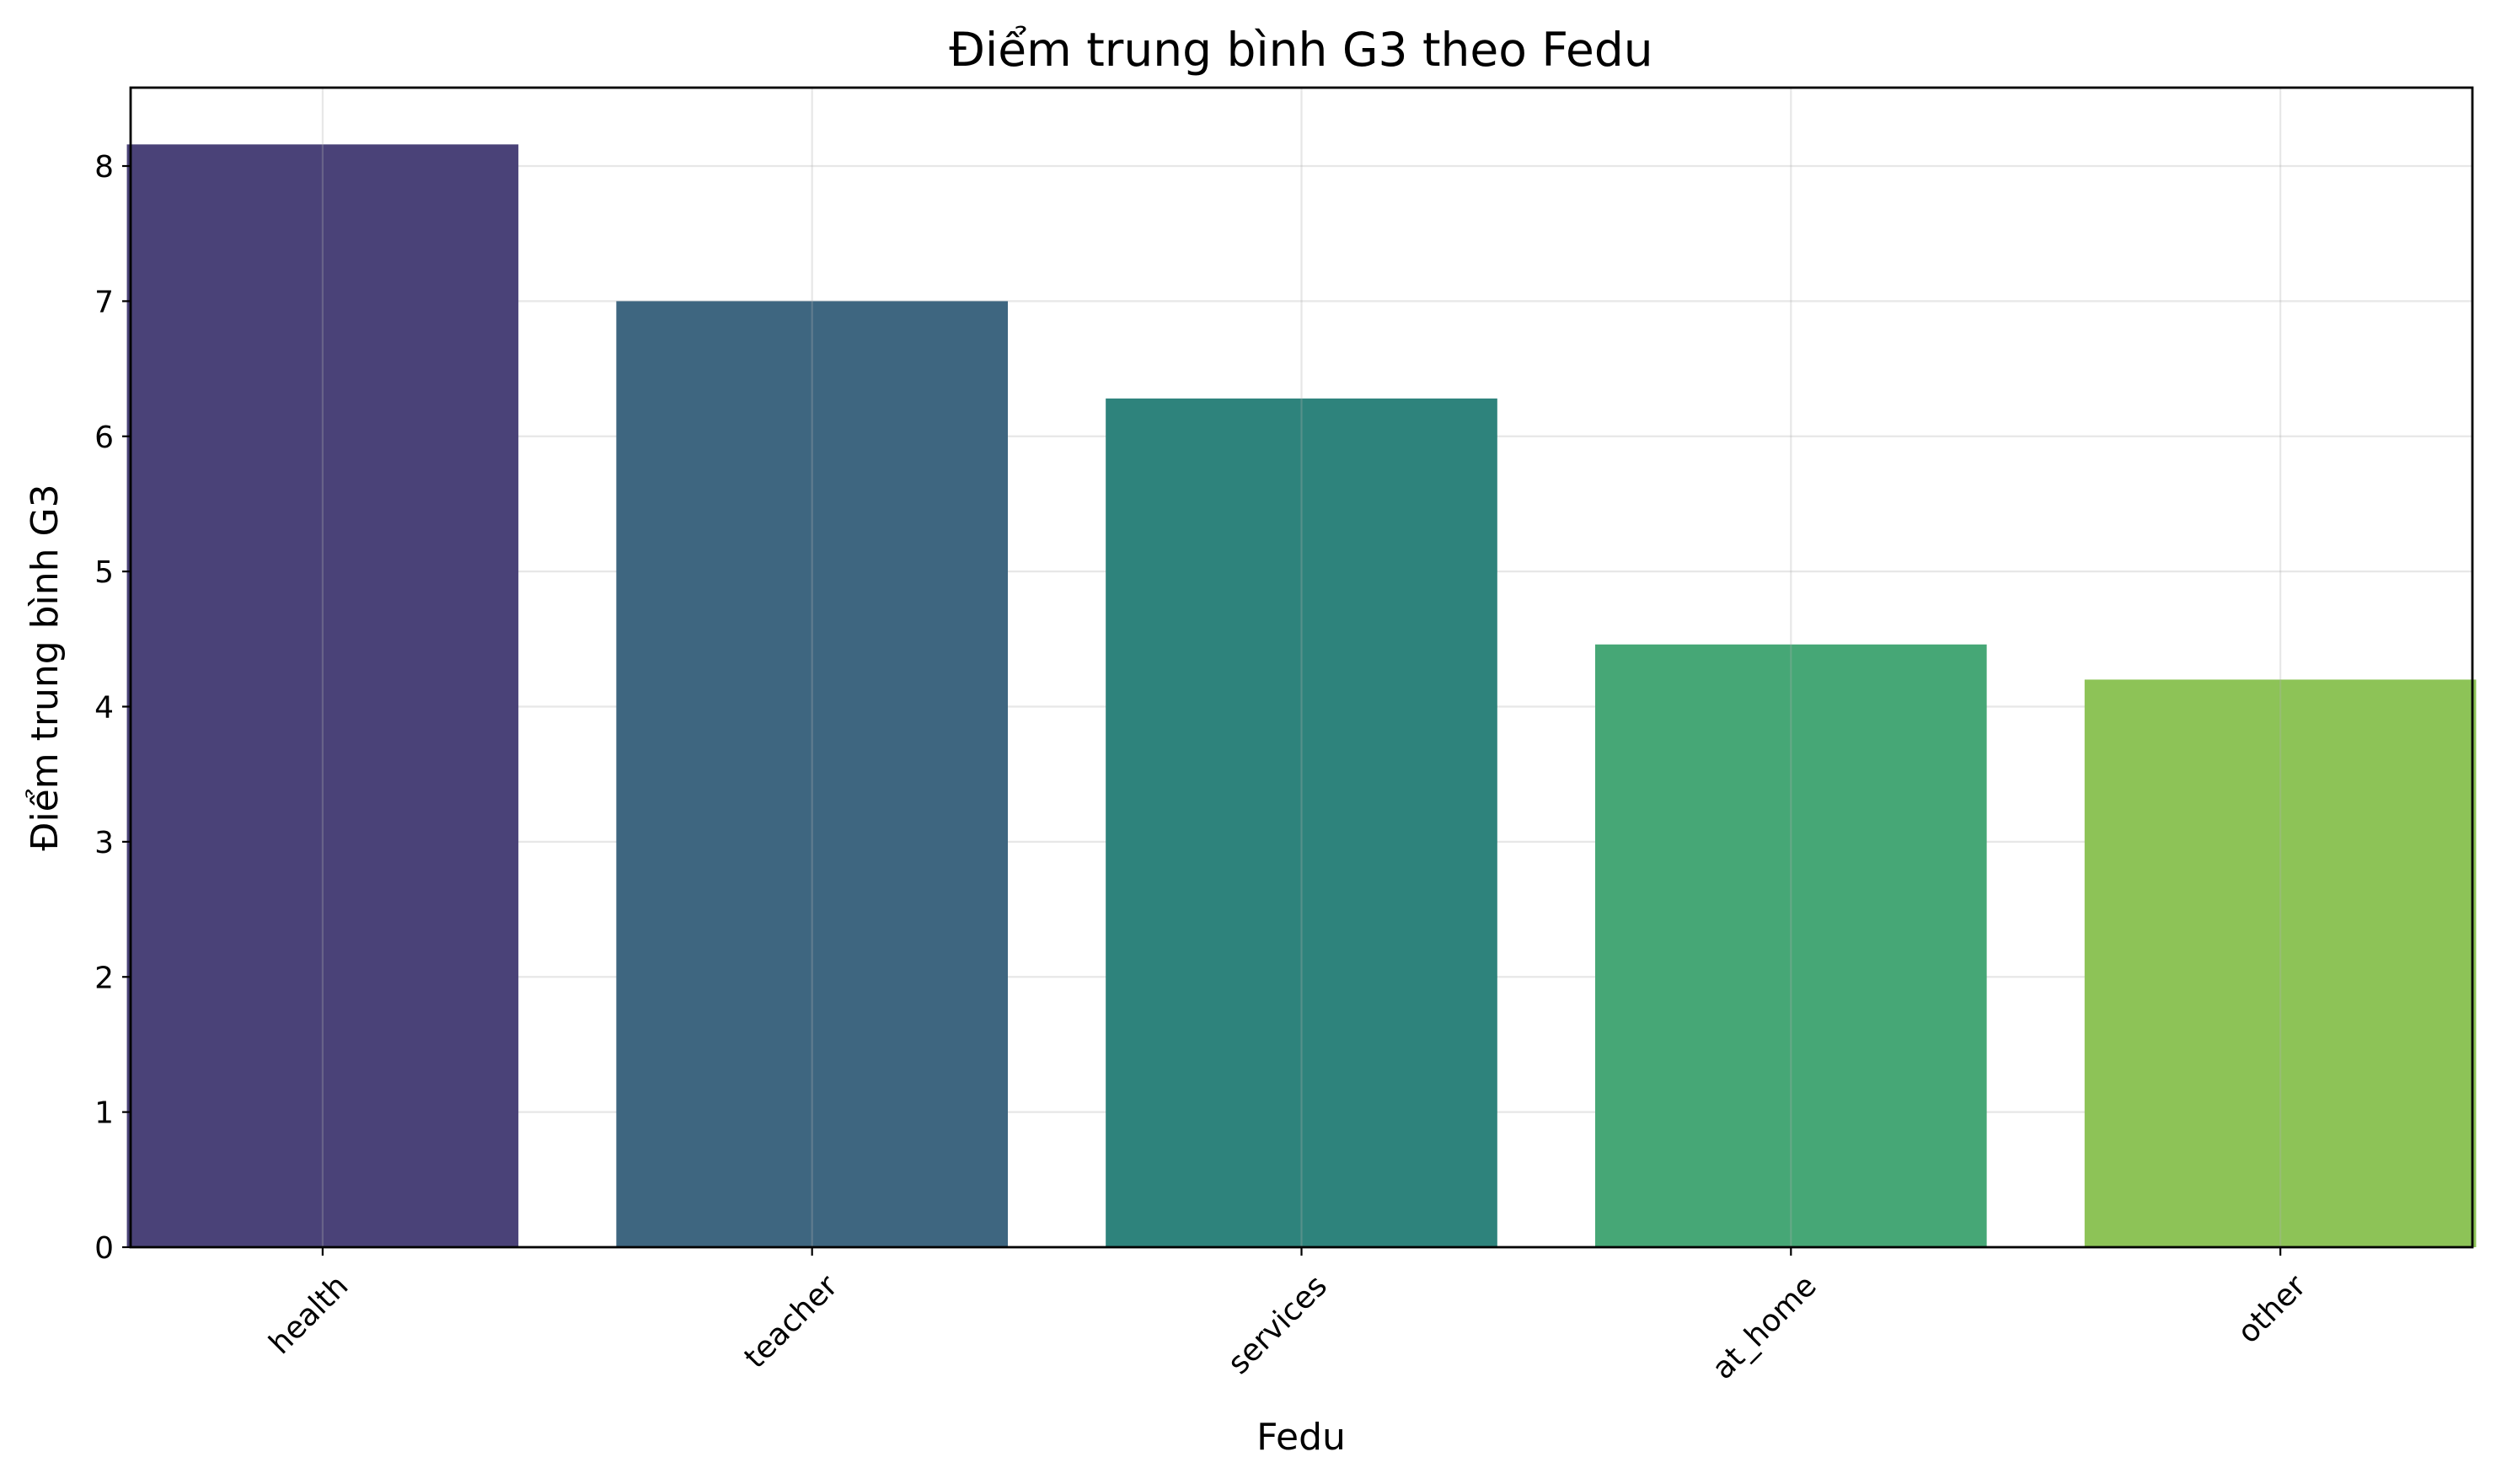 The image size is (2496, 1484). I want to click on chart-title: Điểm trung bình G3 theo Fedu, so click(1300, 50).